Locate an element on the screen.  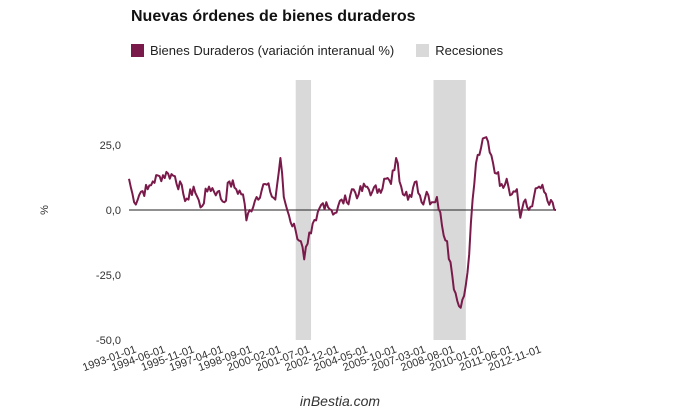
legend-label-recessions: Recesiones is located at coordinates (469, 50).